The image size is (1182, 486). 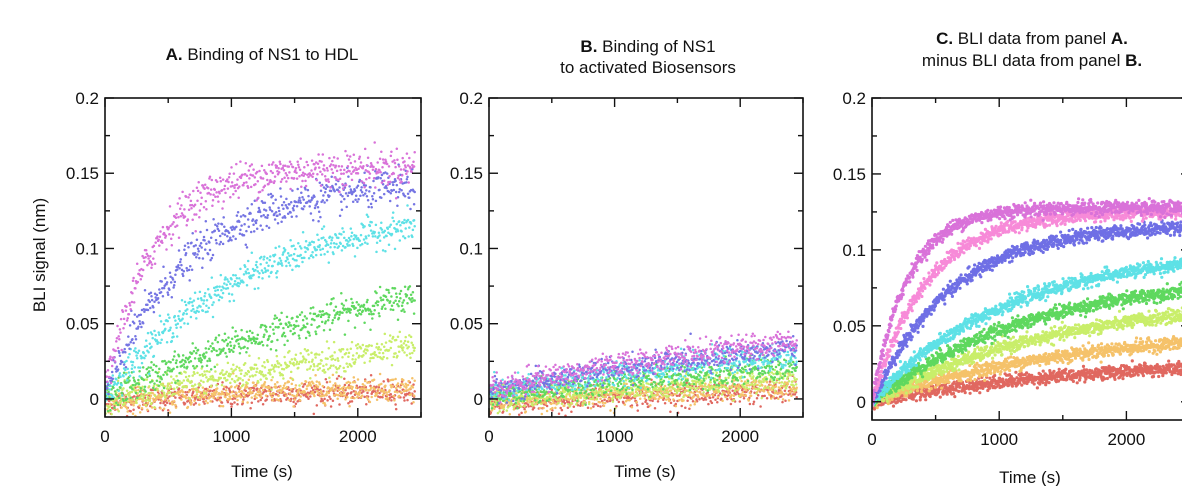 I want to click on panel-b-title-text: Binding of NS1, so click(x=656, y=46).